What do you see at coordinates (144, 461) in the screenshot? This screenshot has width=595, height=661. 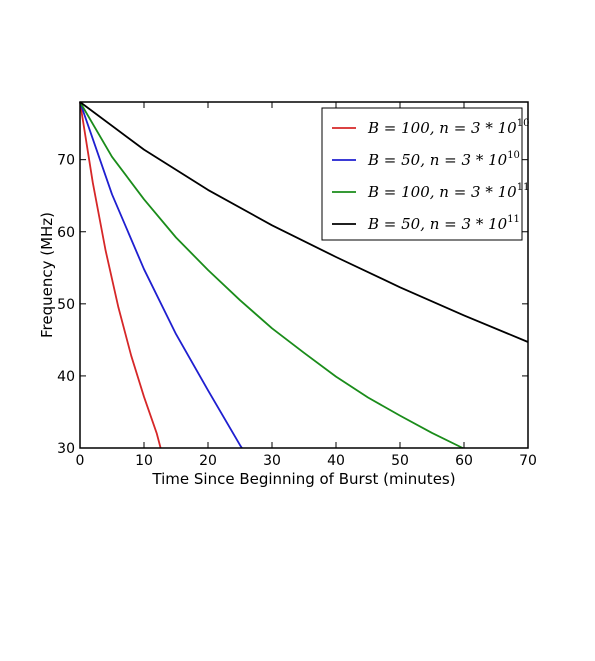 I see `x-tick-label: 10` at bounding box center [144, 461].